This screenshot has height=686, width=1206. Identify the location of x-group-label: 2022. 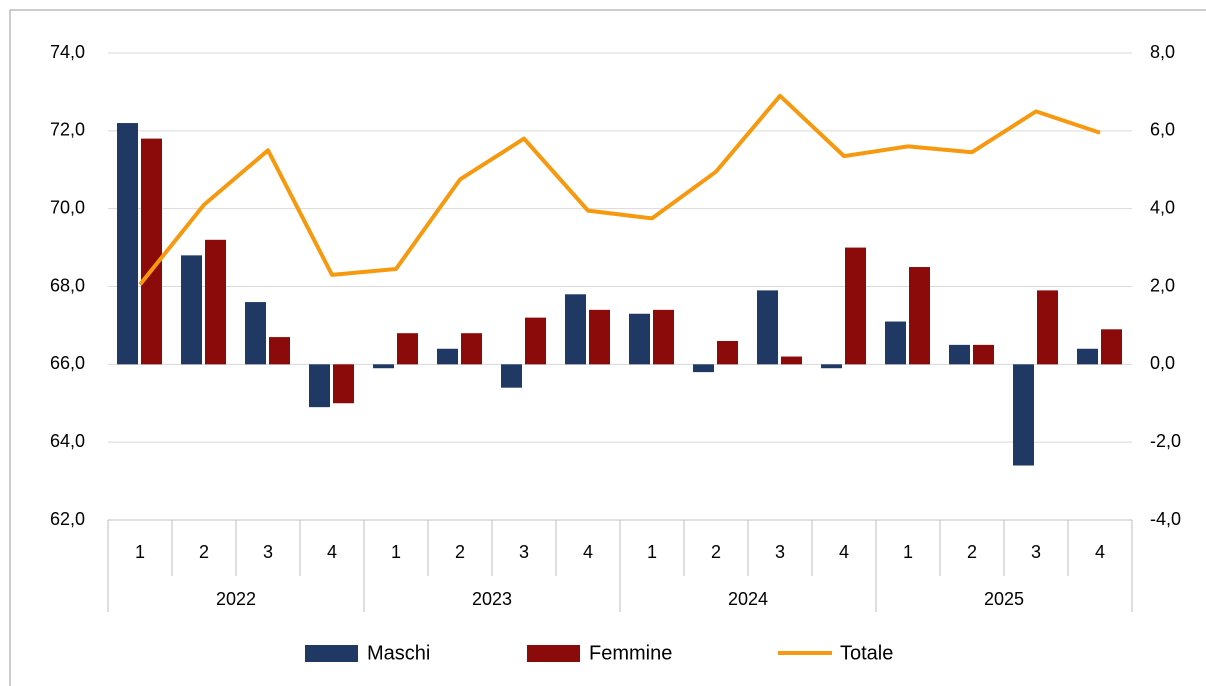
(236, 599).